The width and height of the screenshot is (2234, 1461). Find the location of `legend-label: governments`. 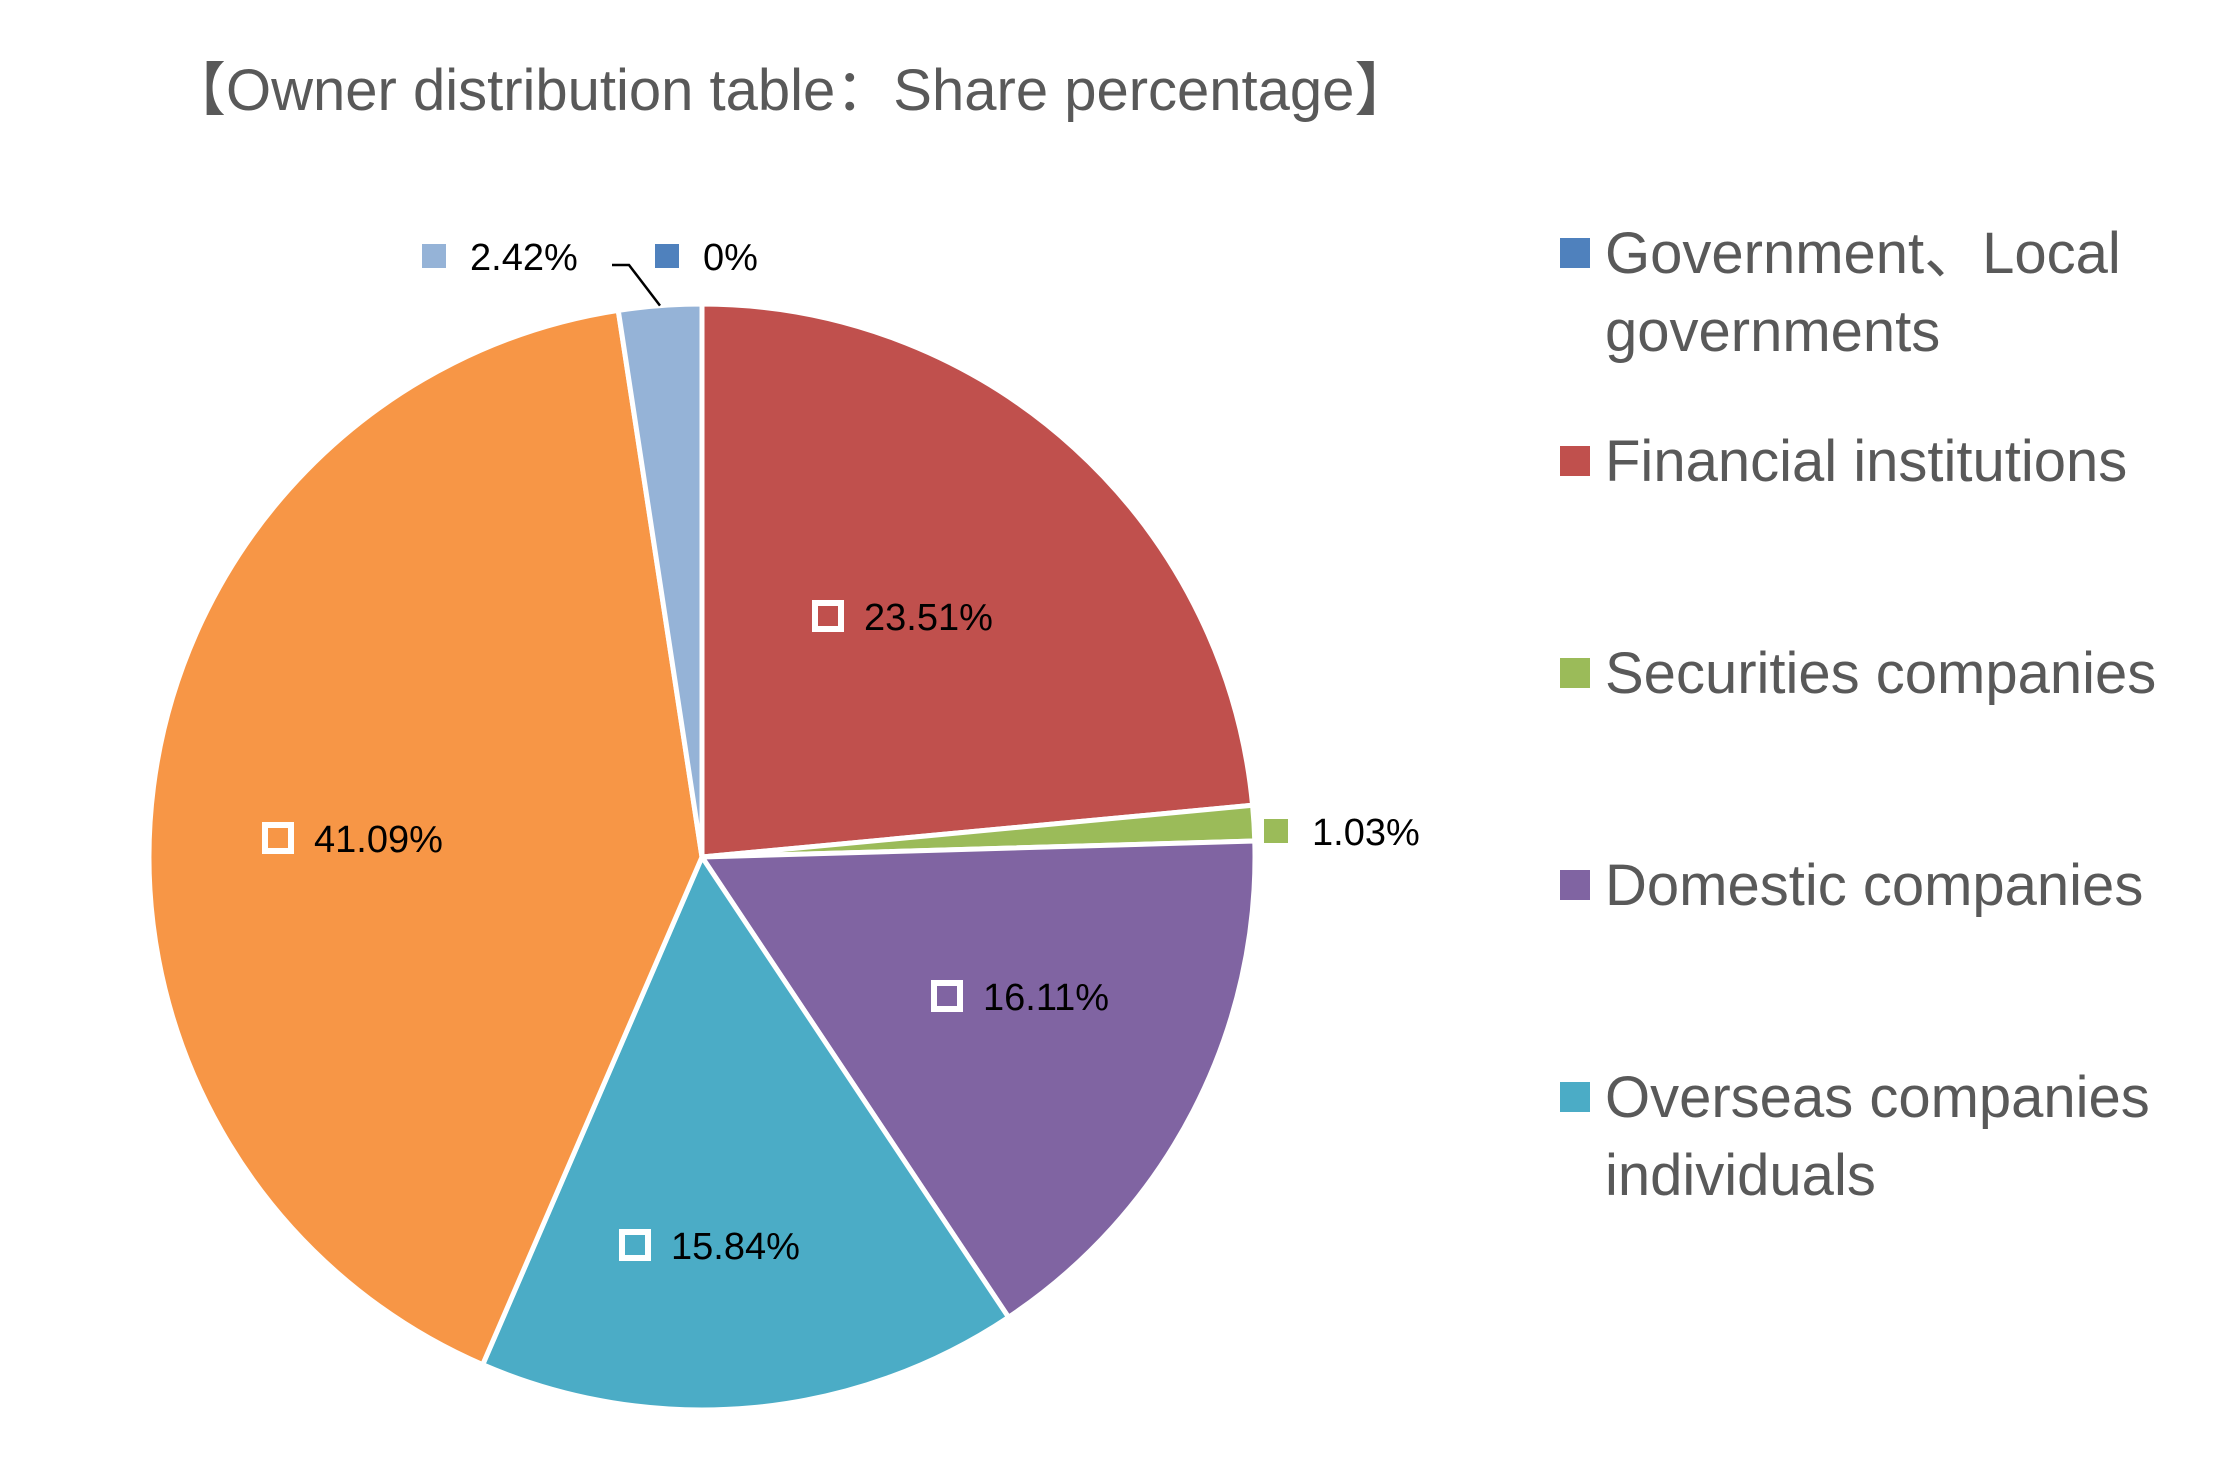

legend-label: governments is located at coordinates (1772, 331).